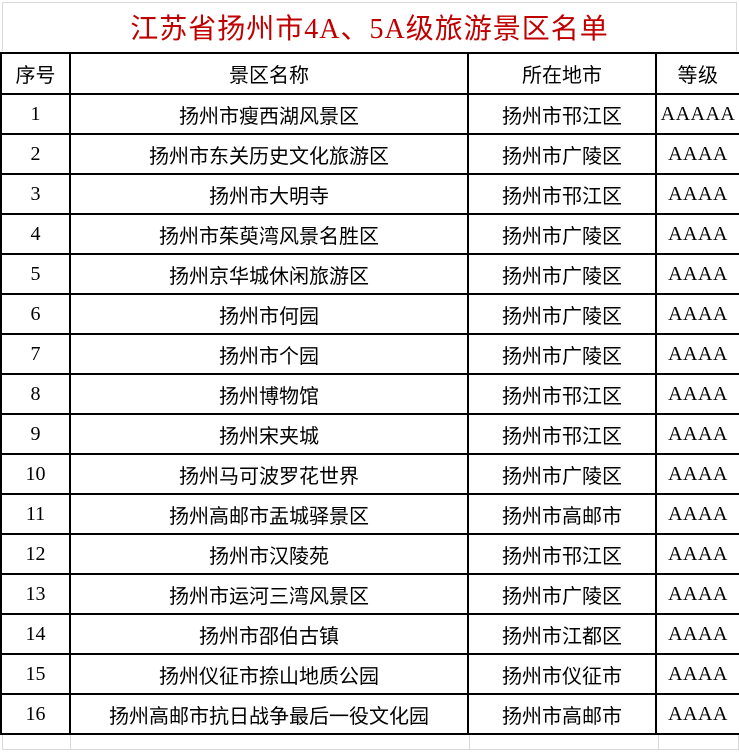 This screenshot has height=753, width=739. Describe the element at coordinates (269, 434) in the screenshot. I see `scenic-area-name: 扬州宋夹城` at that location.